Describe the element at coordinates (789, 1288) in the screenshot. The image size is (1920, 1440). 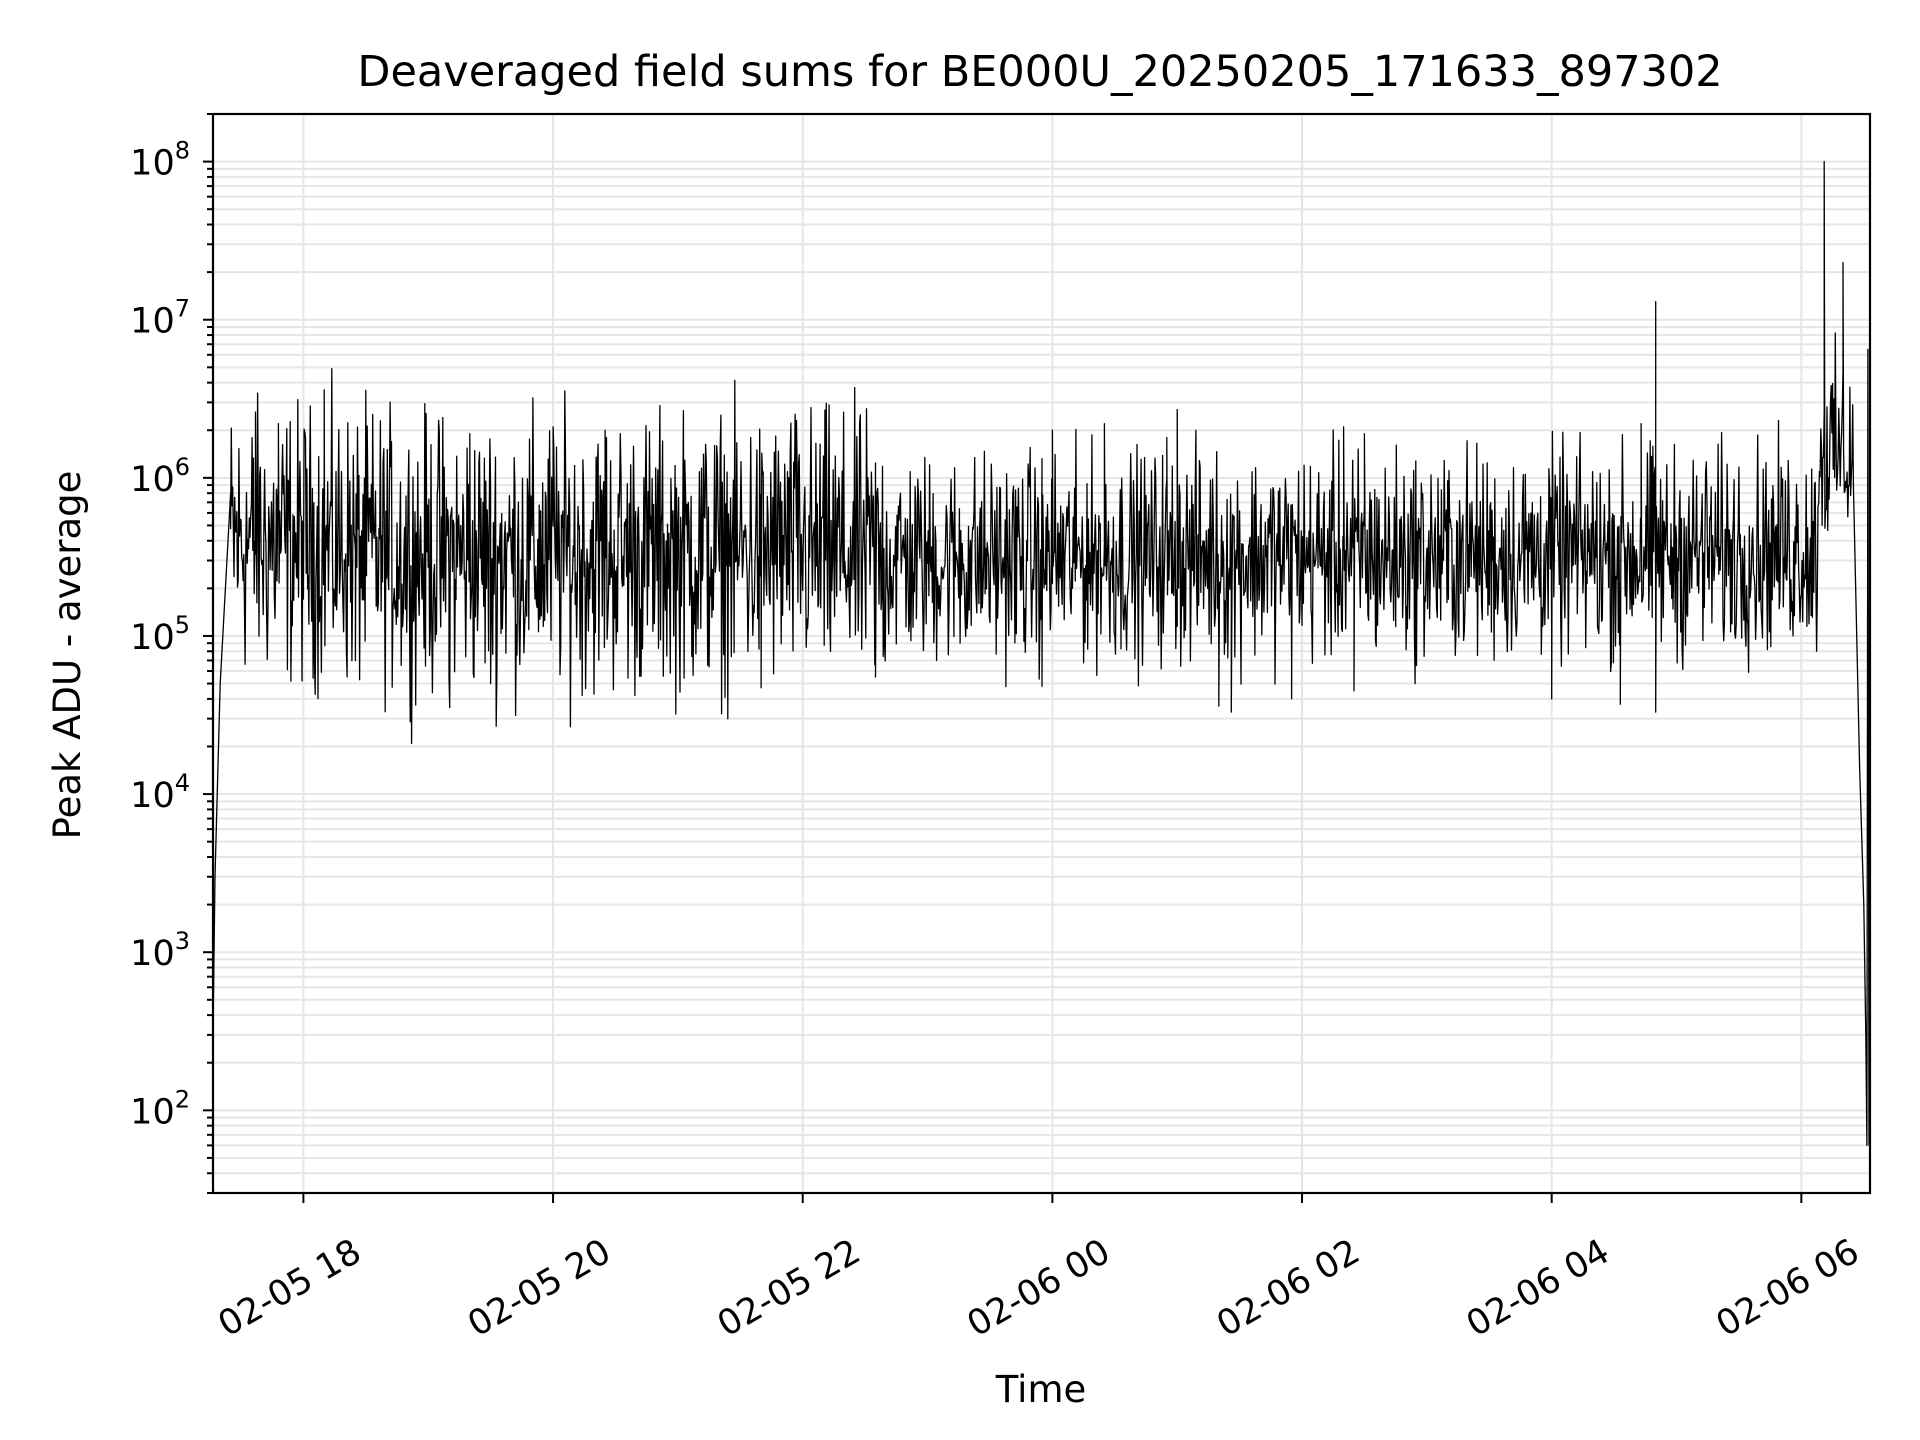
I see `x-tick-label: 02-05 22` at that location.